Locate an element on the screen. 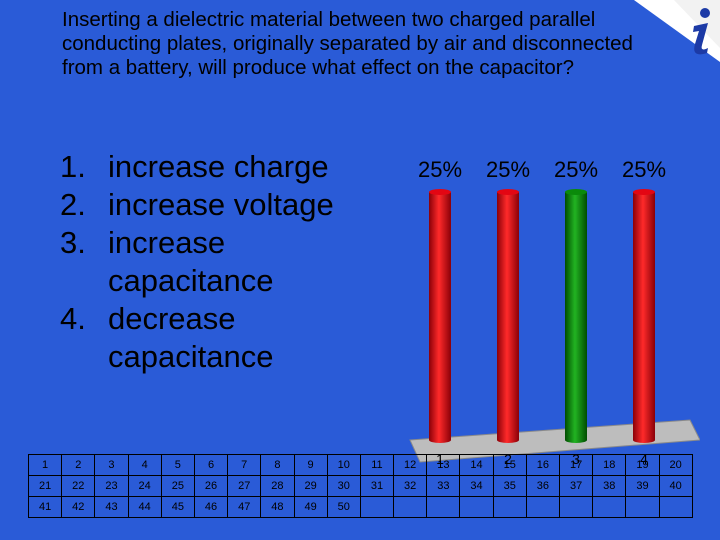  grid-cell: 10 is located at coordinates (343, 465).